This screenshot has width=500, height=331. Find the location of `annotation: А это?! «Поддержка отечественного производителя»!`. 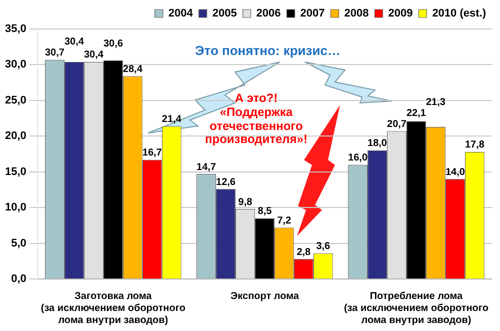

annotation: А это?! «Поддержка отечественного производителя»! is located at coordinates (256, 119).